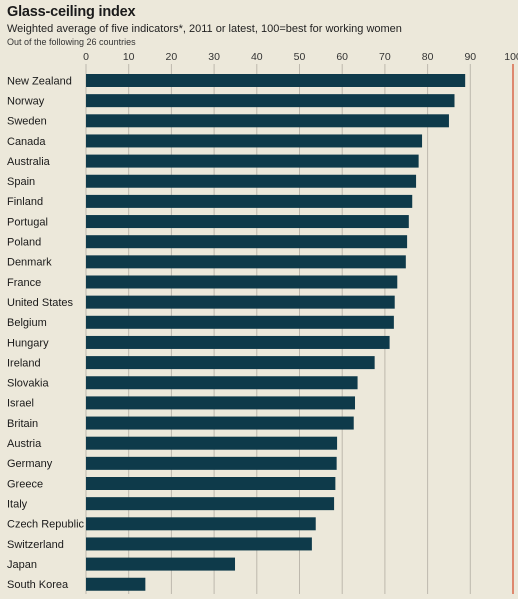 This screenshot has width=518, height=599. Describe the element at coordinates (30, 464) in the screenshot. I see `category-label: Germany` at that location.